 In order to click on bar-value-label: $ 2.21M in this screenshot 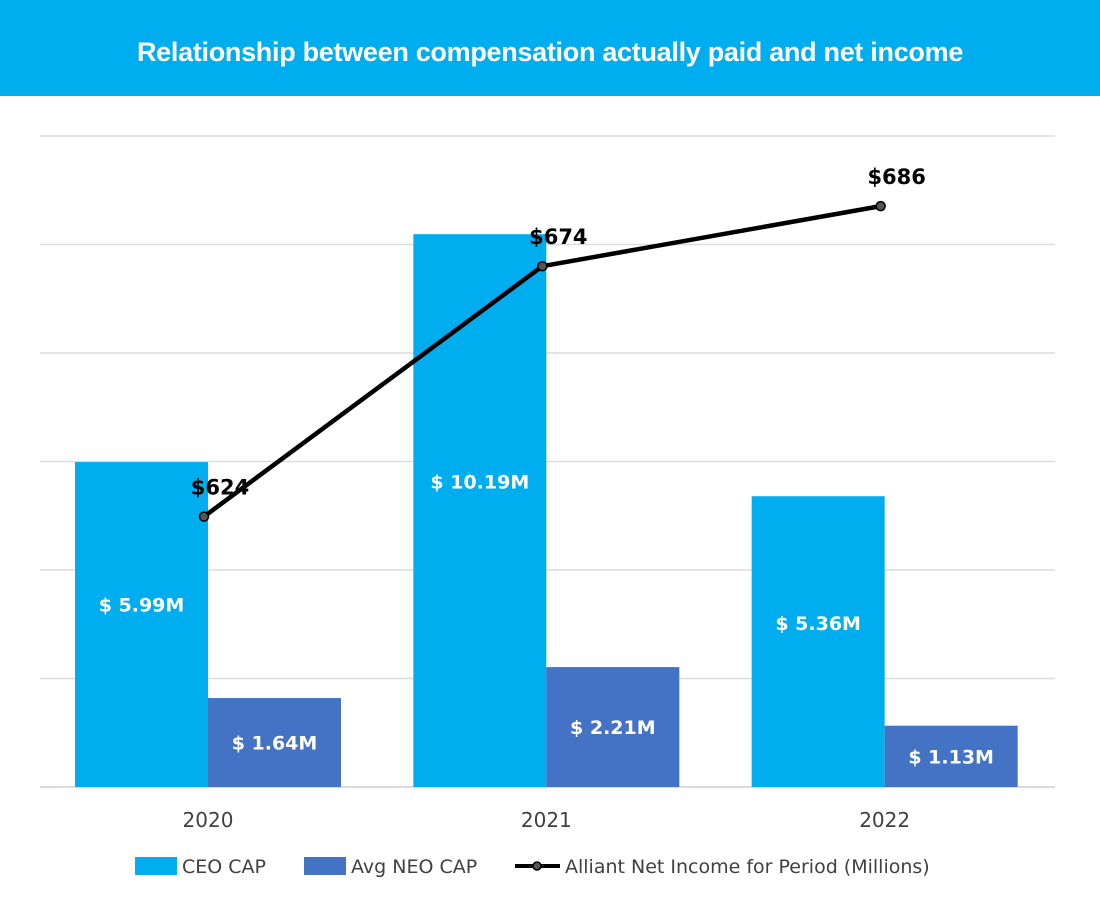, I will do `click(613, 728)`.